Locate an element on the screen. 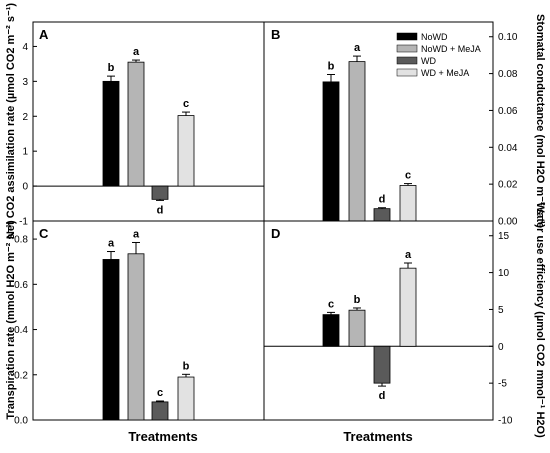  panel-d-ytick-label: 0 is located at coordinates (501, 347).